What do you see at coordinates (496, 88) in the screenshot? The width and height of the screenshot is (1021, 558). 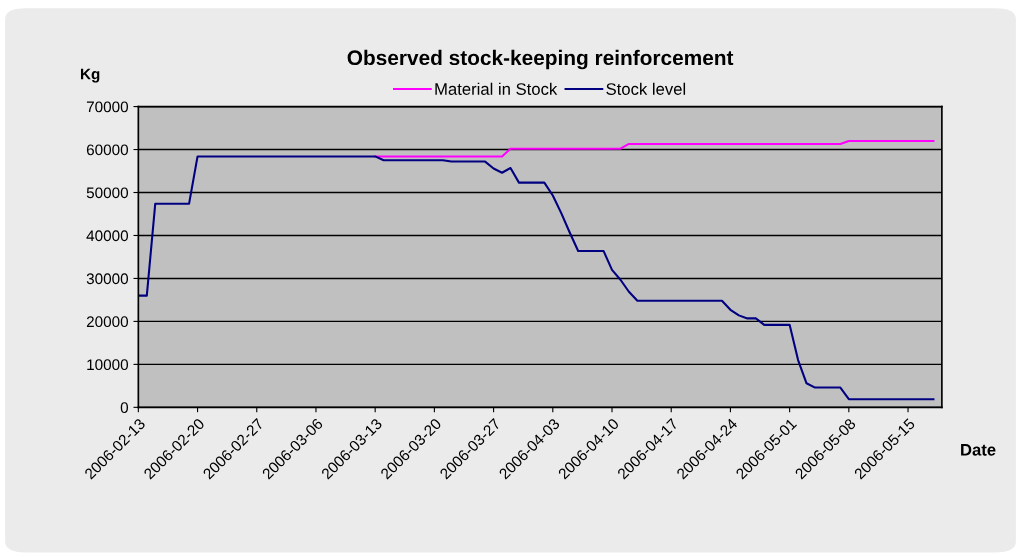 I see `legend-label: Material in Stock` at bounding box center [496, 88].